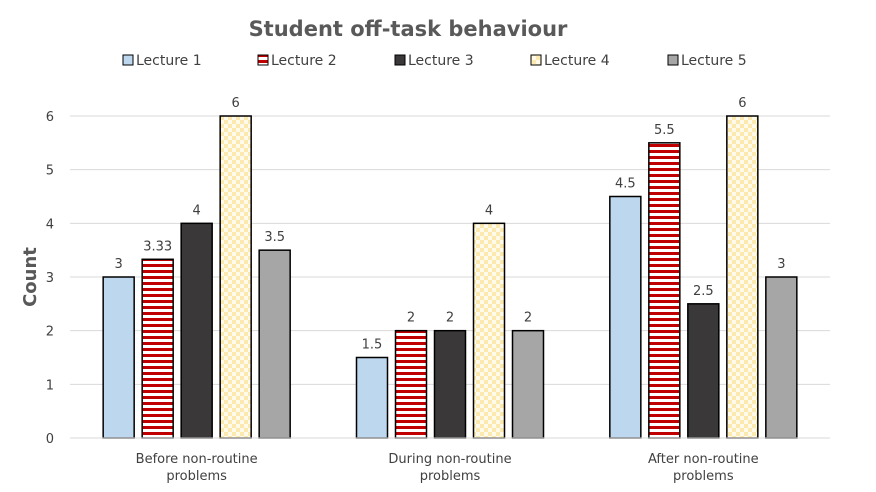 Image resolution: width=876 pixels, height=492 pixels. What do you see at coordinates (703, 291) in the screenshot?
I see `data-label: 2.5` at bounding box center [703, 291].